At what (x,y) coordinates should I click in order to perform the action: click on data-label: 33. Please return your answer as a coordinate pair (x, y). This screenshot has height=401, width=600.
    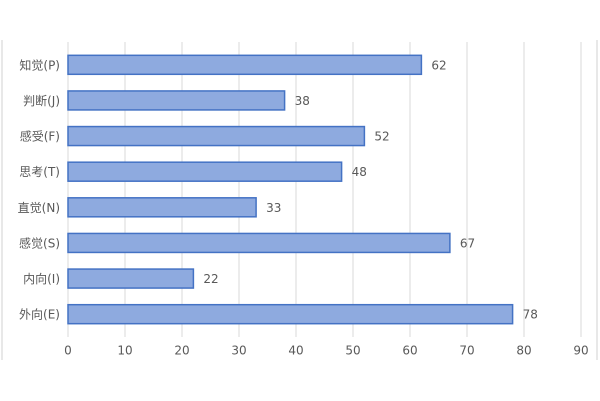
    Looking at the image, I should click on (273, 208).